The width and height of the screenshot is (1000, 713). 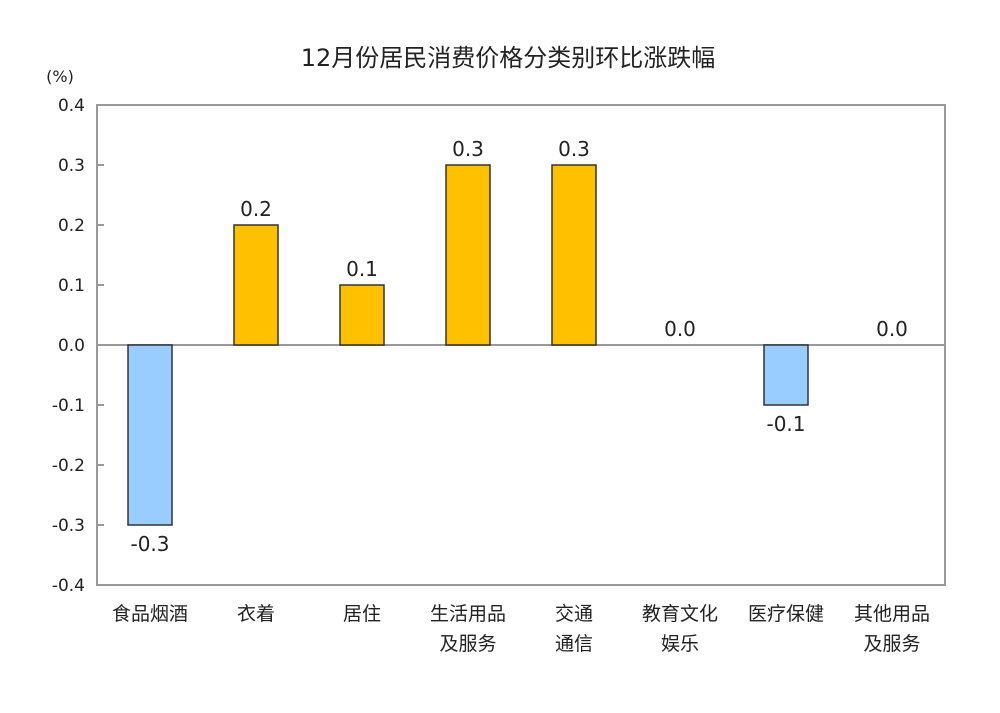 What do you see at coordinates (785, 424) in the screenshot?
I see `data-label: -0.1` at bounding box center [785, 424].